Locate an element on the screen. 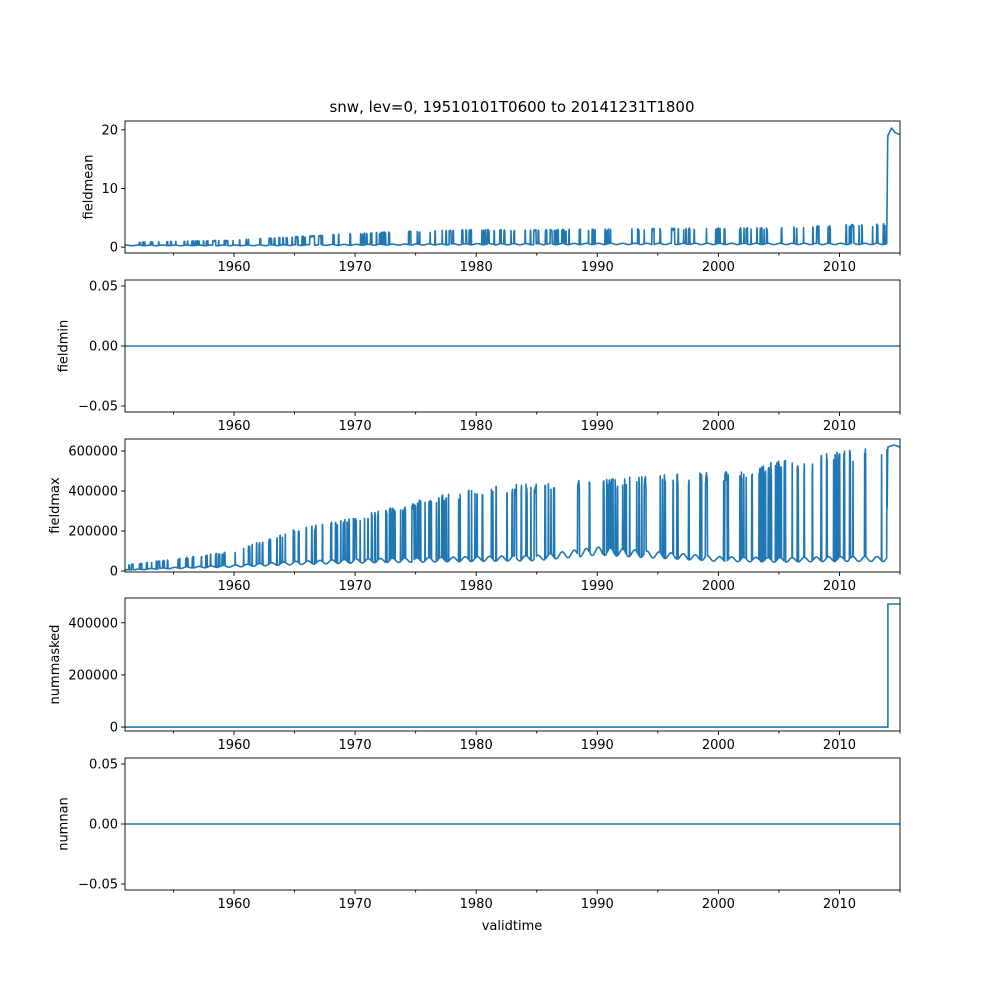 The height and width of the screenshot is (1000, 1000). y-axis-label: fieldmax is located at coordinates (55, 505).